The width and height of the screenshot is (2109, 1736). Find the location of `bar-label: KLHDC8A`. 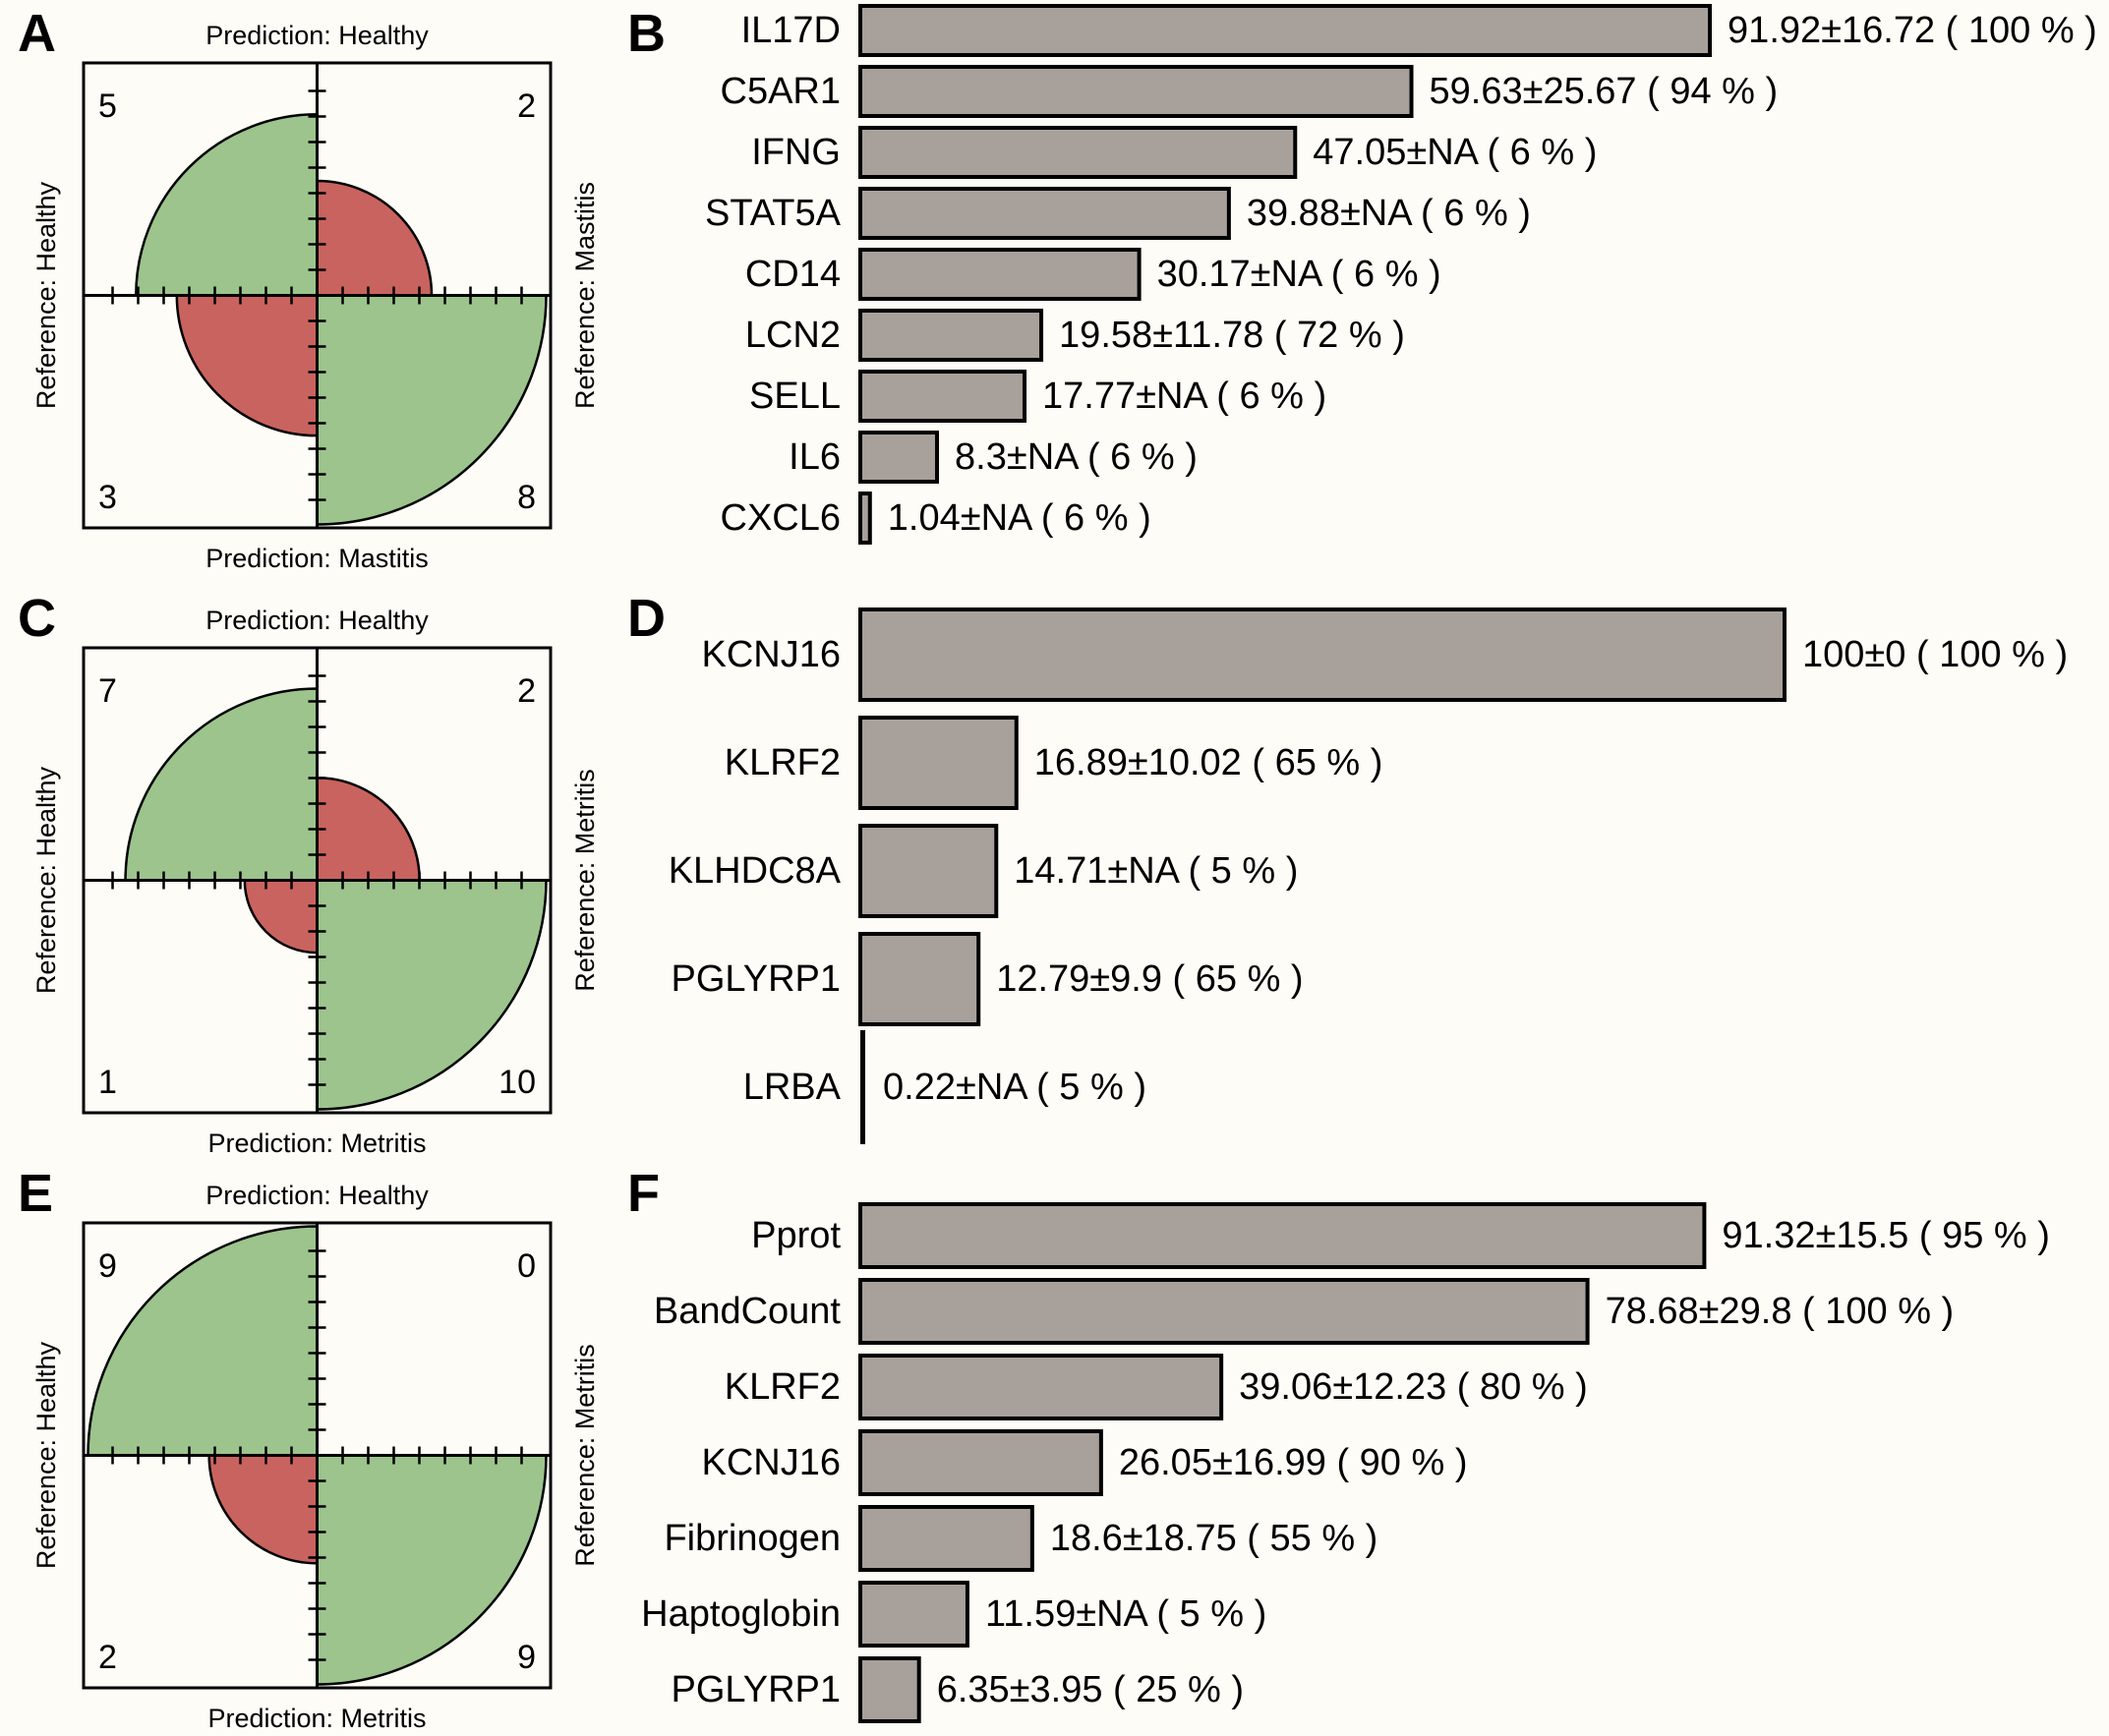

bar-label: KLHDC8A is located at coordinates (755, 871).